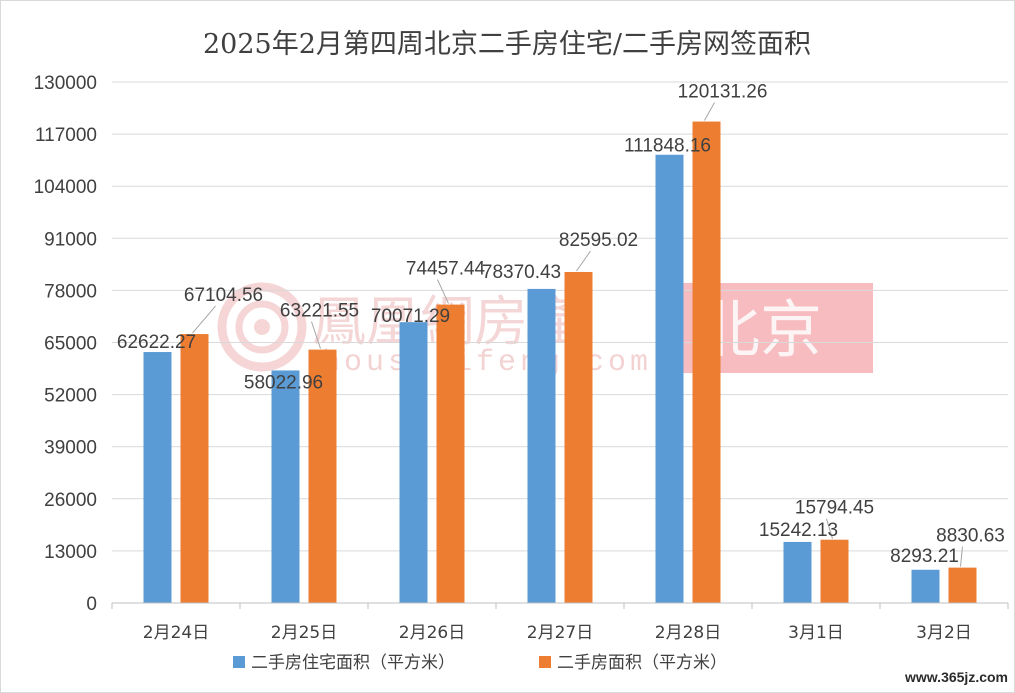  I want to click on y-tick-label: 13000, so click(70, 552).